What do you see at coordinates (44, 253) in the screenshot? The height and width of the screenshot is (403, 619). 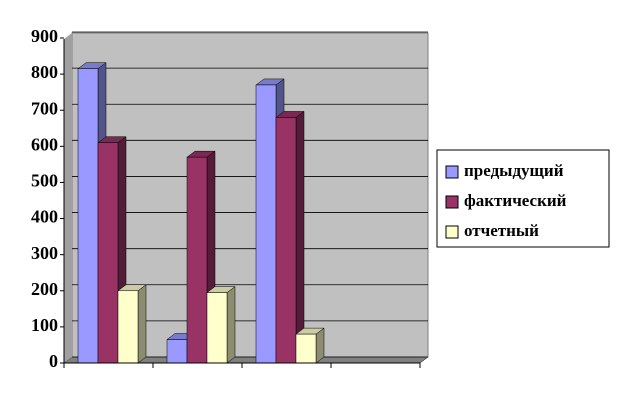 I see `y-tick-label: 300` at bounding box center [44, 253].